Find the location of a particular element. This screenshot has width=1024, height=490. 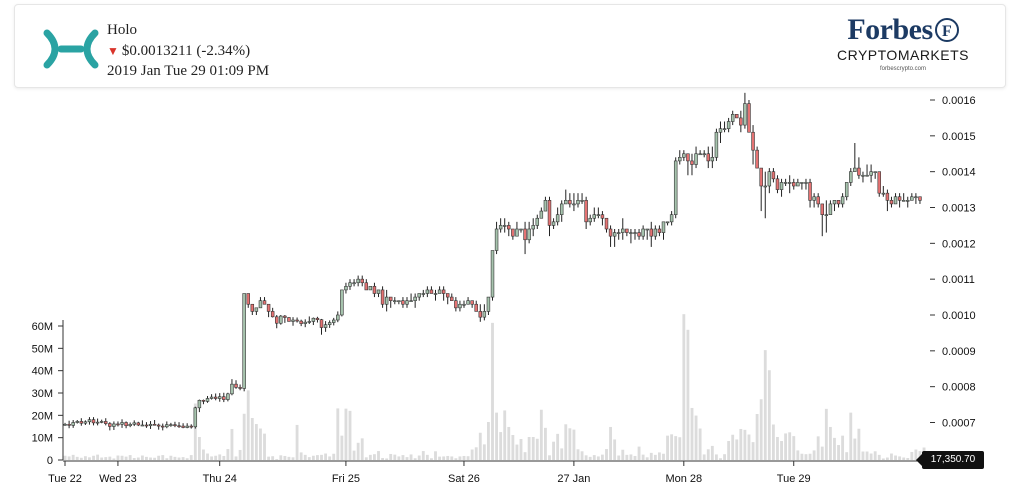

timestamp: 2019 Jan Tue 29 01:09 PM is located at coordinates (188, 71).